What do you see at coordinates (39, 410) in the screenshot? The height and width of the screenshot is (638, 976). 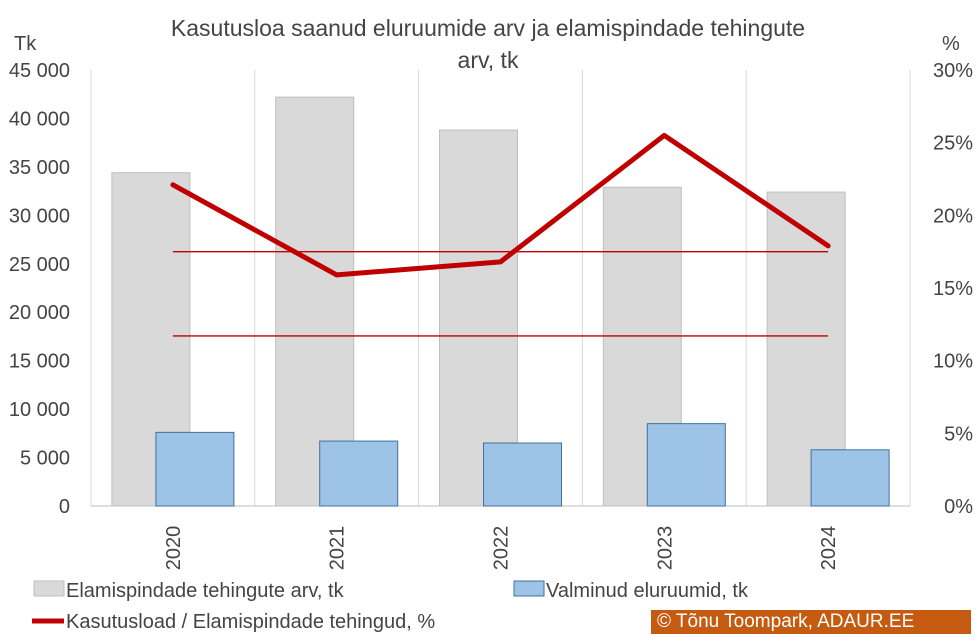 I see `y-tick-left: 10 000` at bounding box center [39, 410].